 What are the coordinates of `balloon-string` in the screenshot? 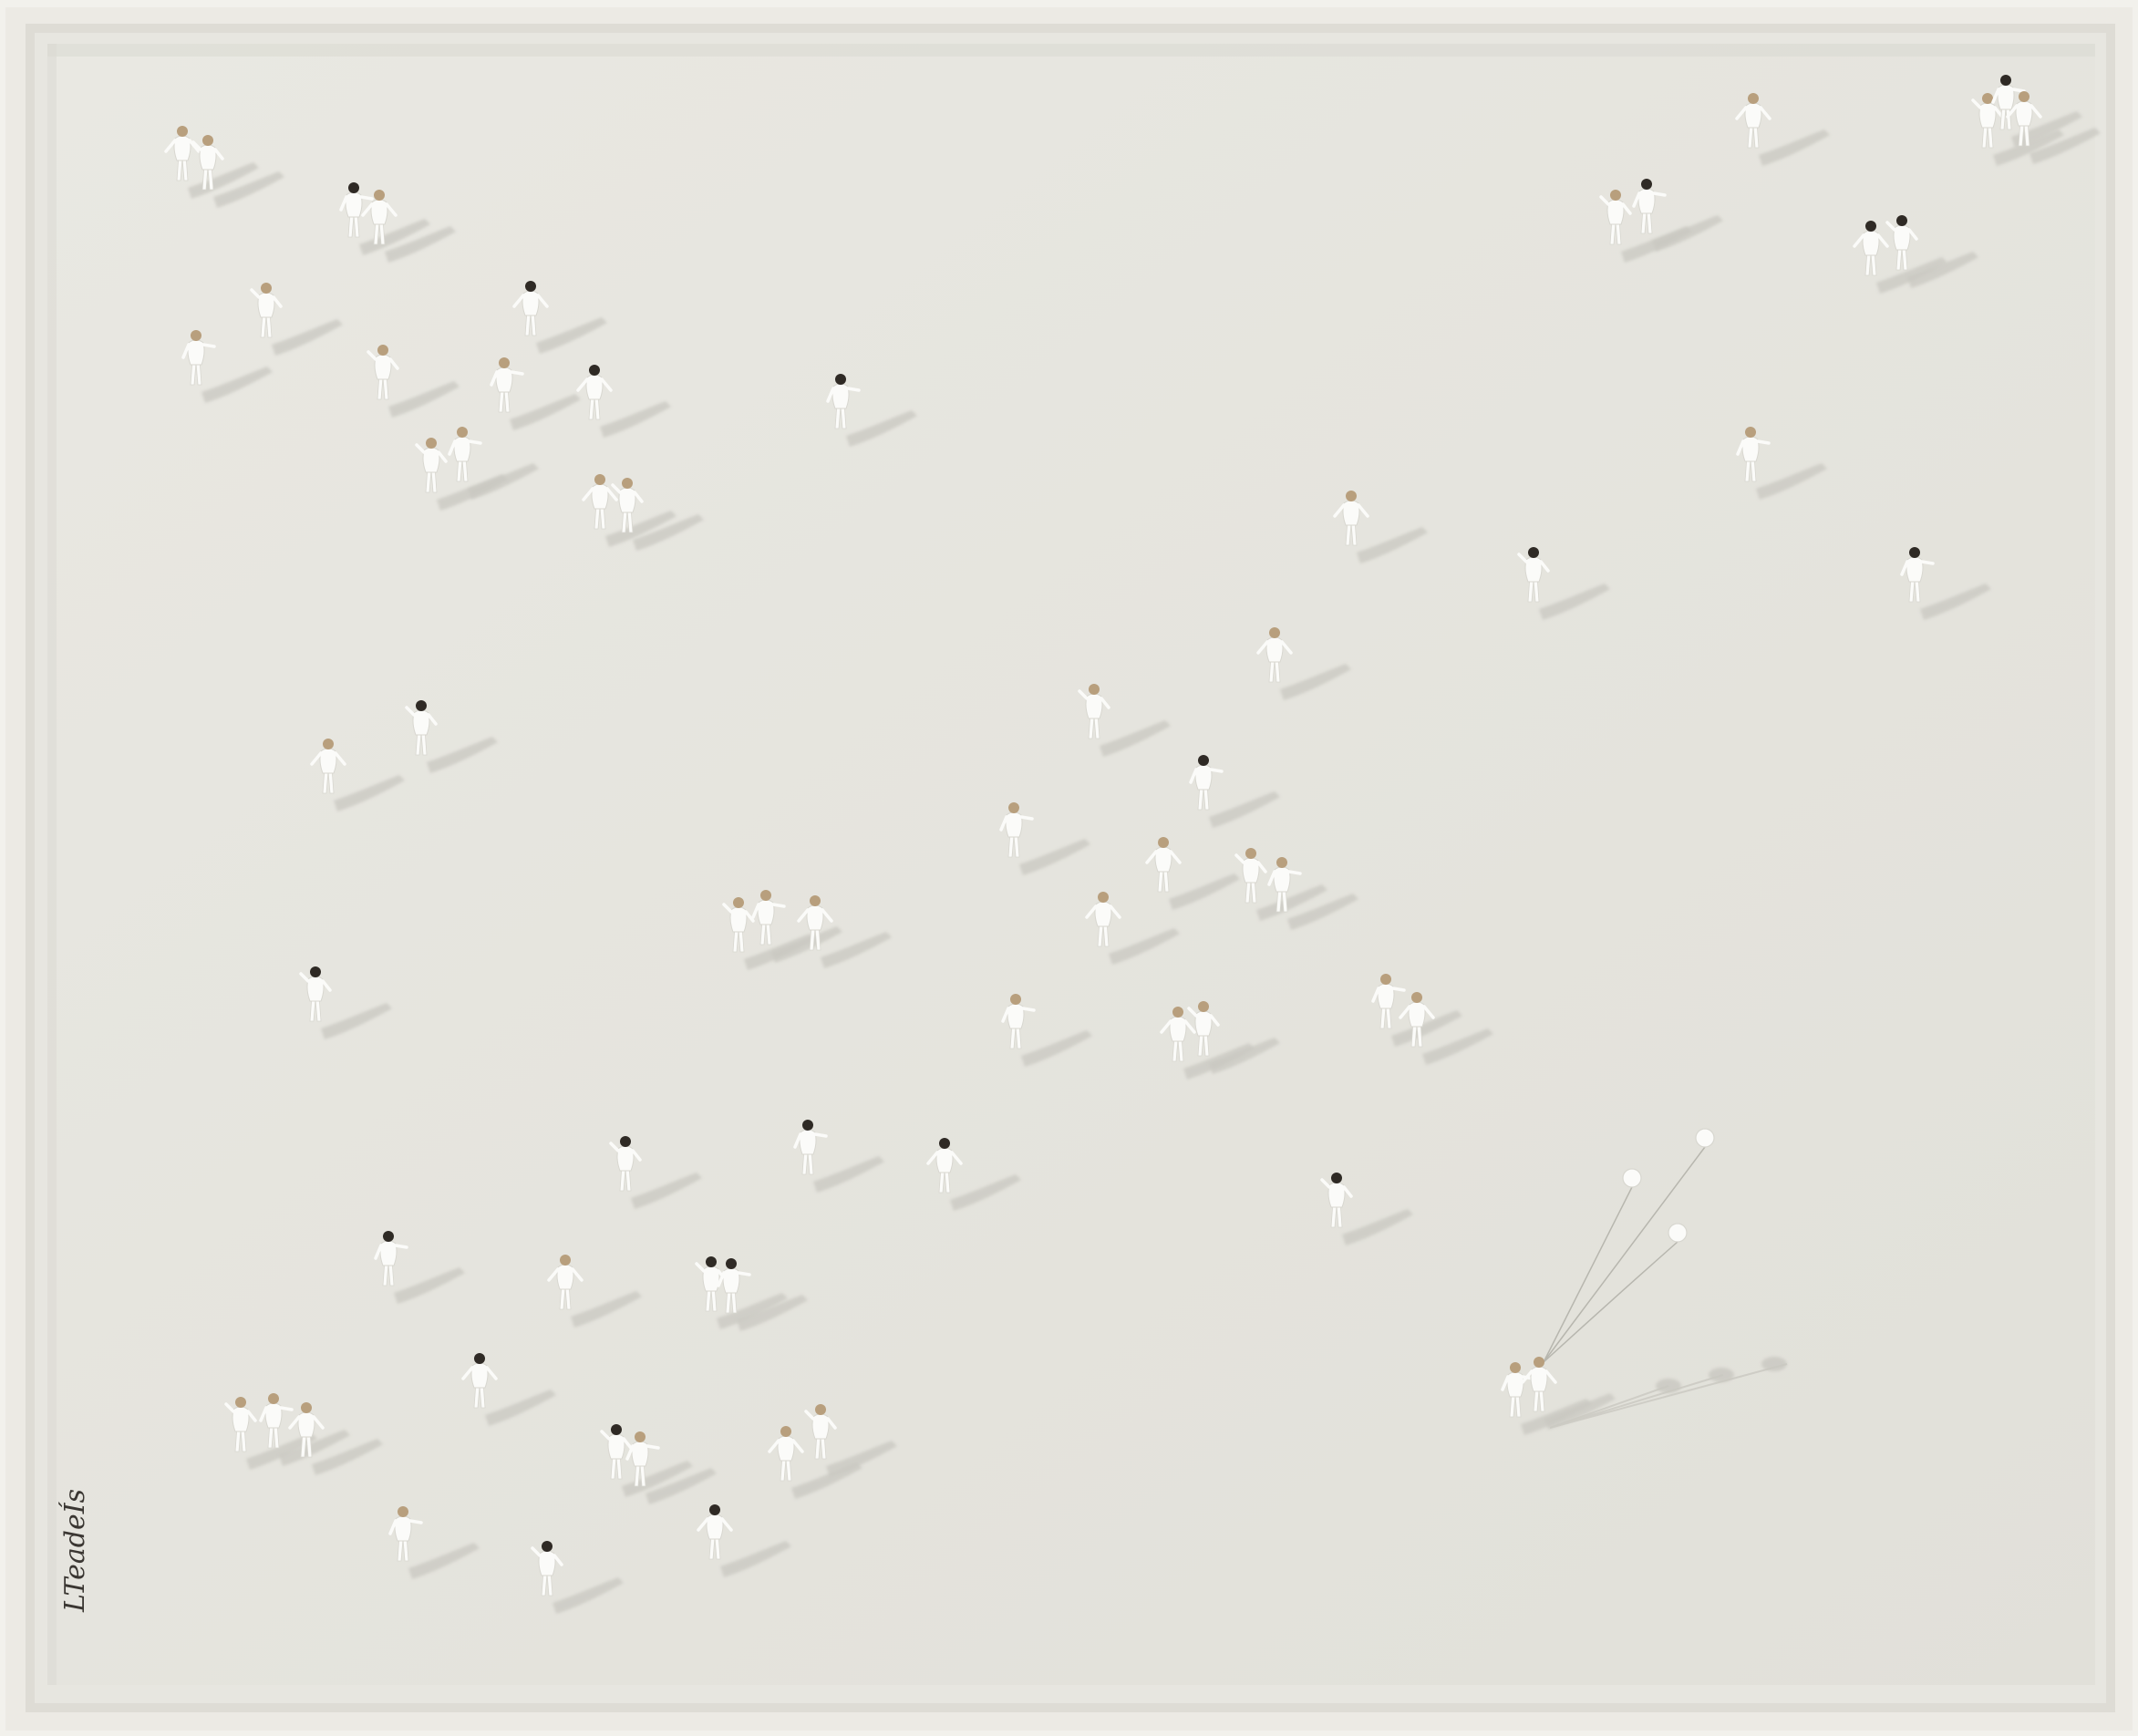 It's located at (1624, 1254).